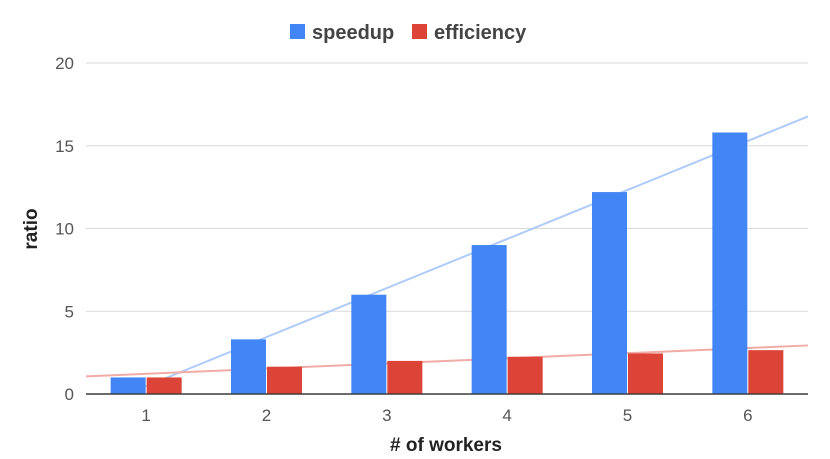  I want to click on trendline-efficiency, so click(447, 361).